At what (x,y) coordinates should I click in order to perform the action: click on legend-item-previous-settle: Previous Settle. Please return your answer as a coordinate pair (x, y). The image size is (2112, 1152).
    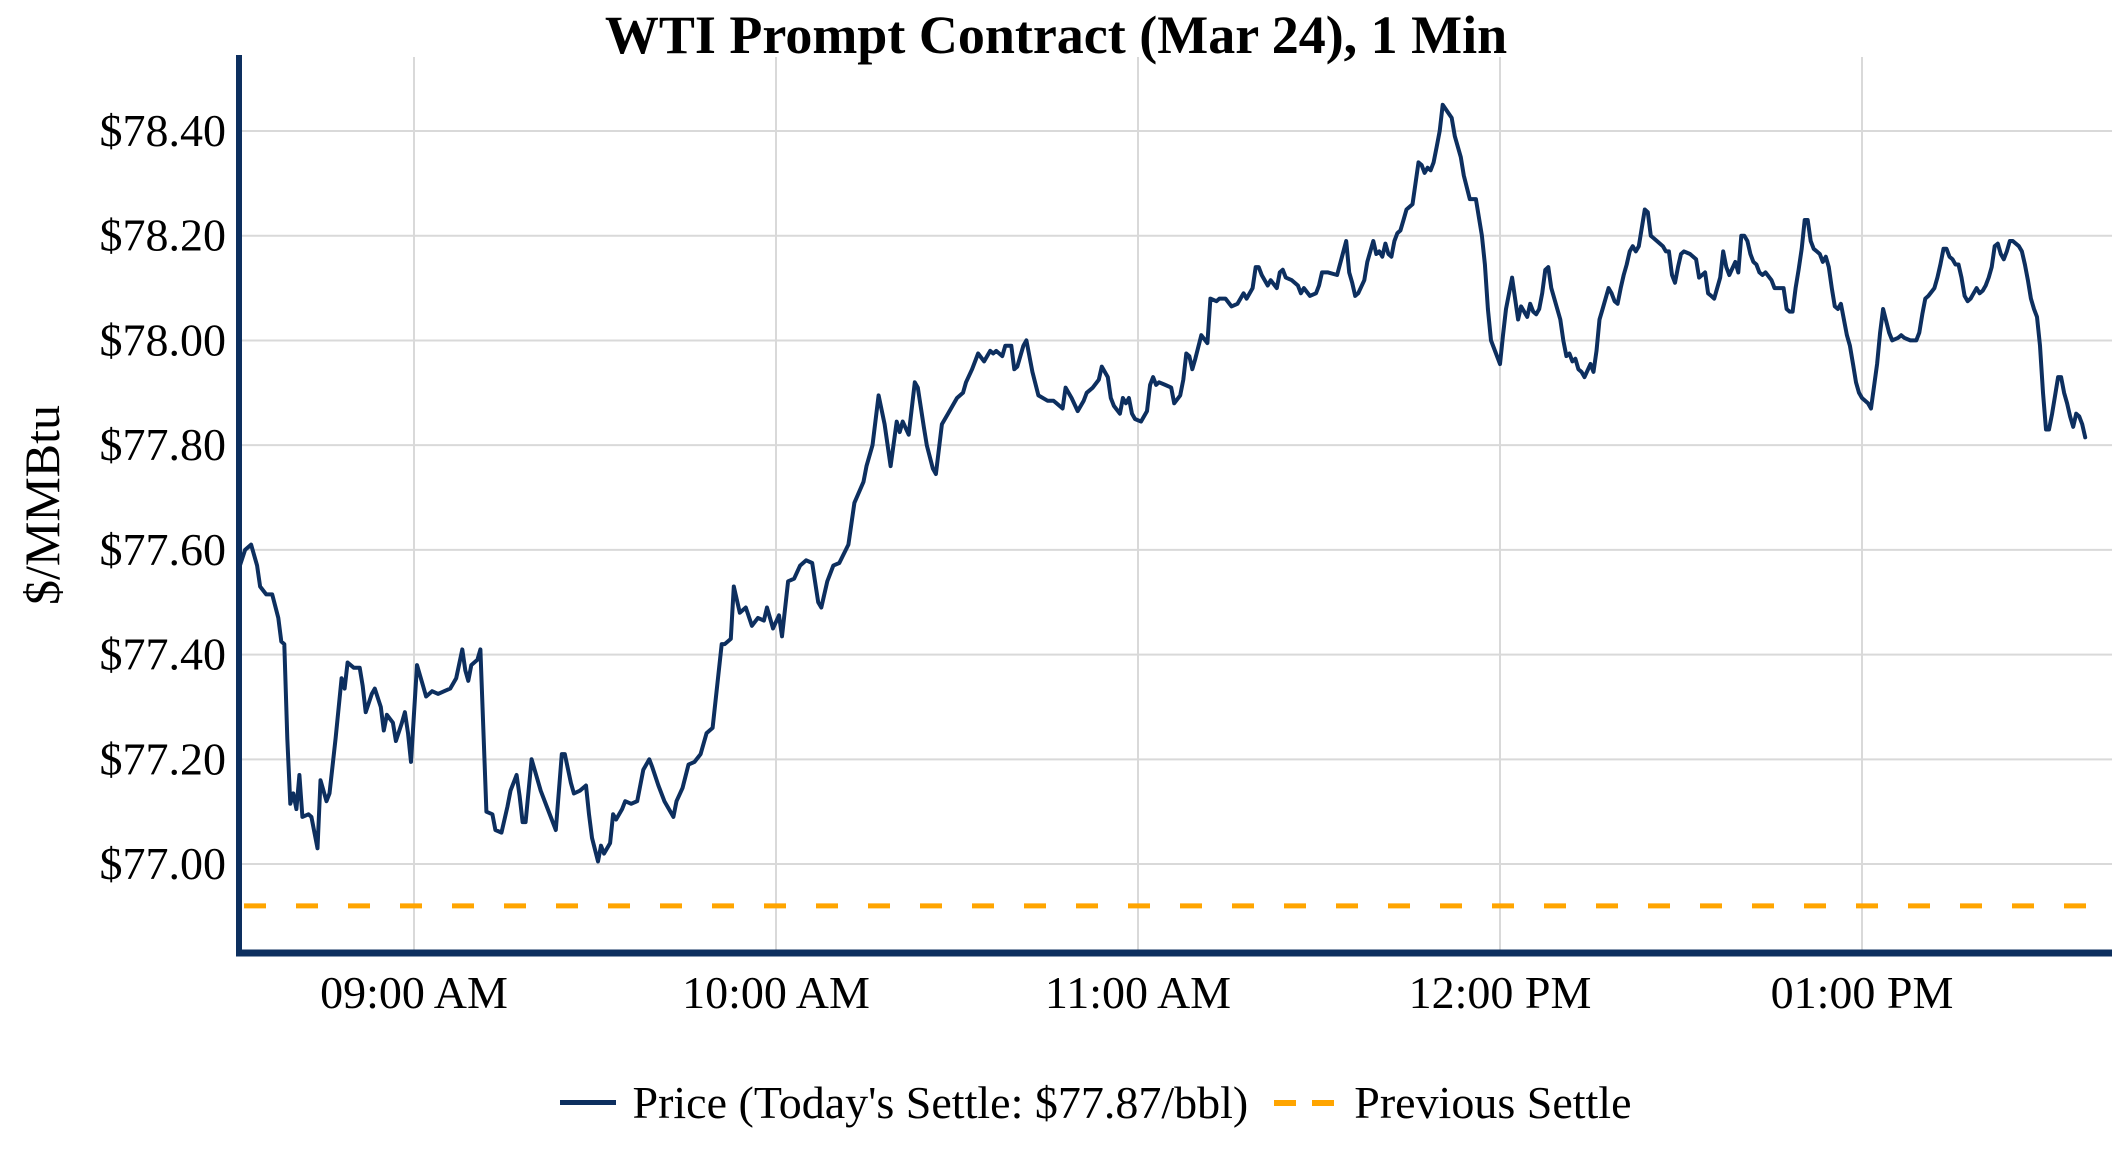
    Looking at the image, I should click on (1453, 1102).